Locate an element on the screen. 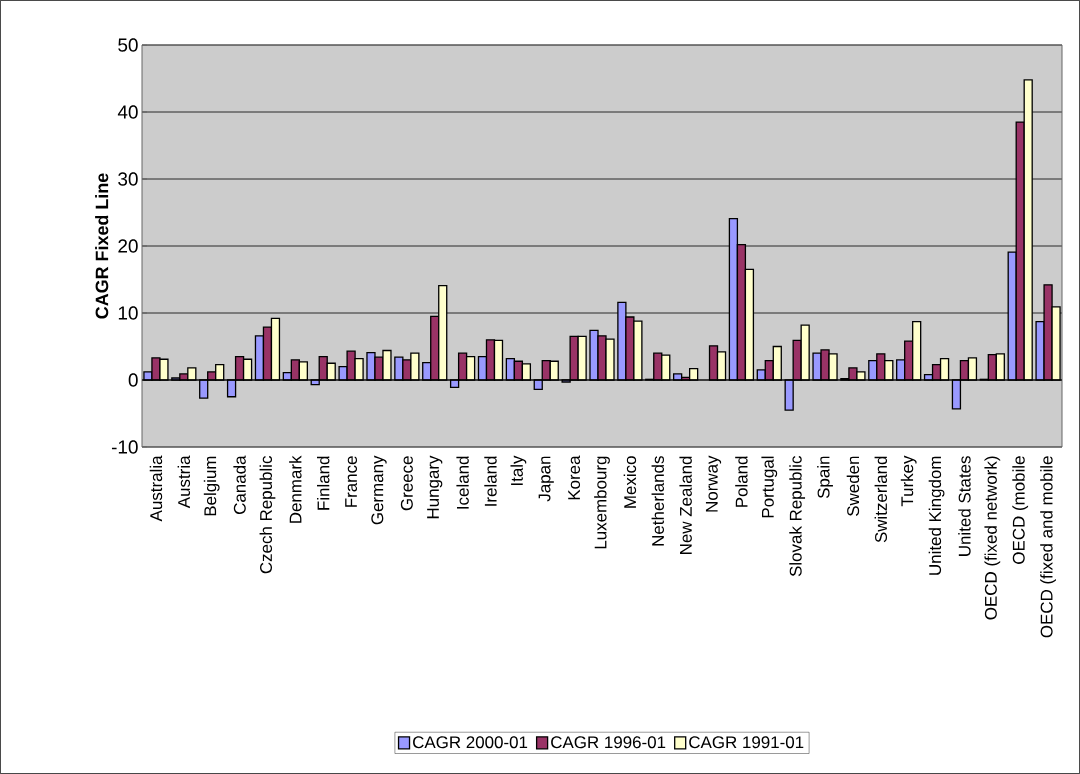 The image size is (1080, 774). x-tick-label: Portugal is located at coordinates (769, 487).